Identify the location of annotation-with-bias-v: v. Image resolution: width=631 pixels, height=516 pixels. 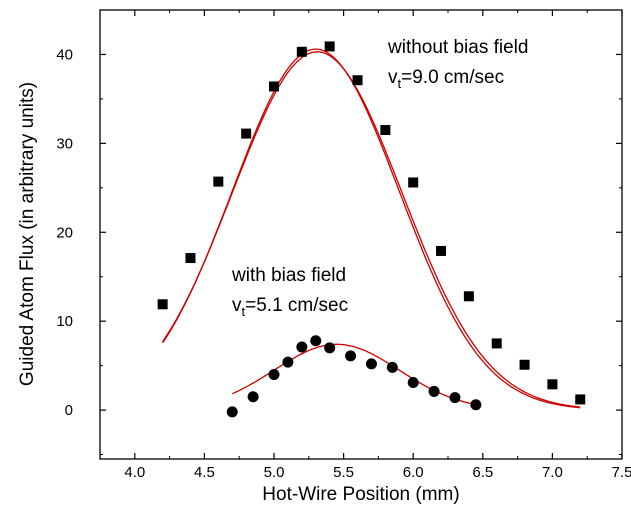
(237, 305).